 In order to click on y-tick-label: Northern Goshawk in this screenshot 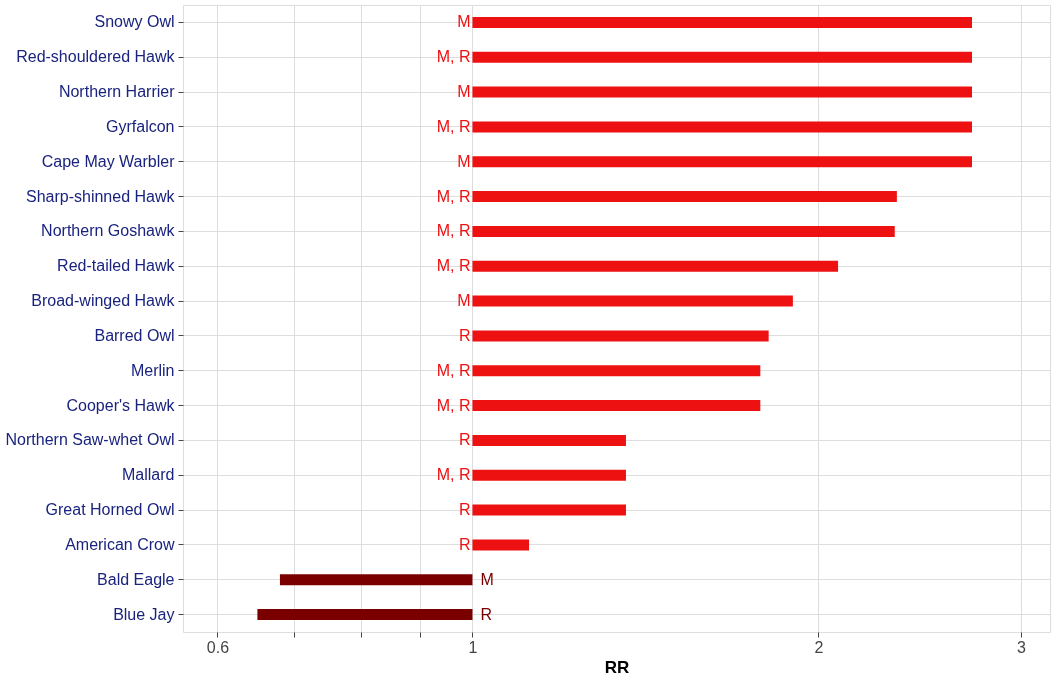, I will do `click(108, 231)`.